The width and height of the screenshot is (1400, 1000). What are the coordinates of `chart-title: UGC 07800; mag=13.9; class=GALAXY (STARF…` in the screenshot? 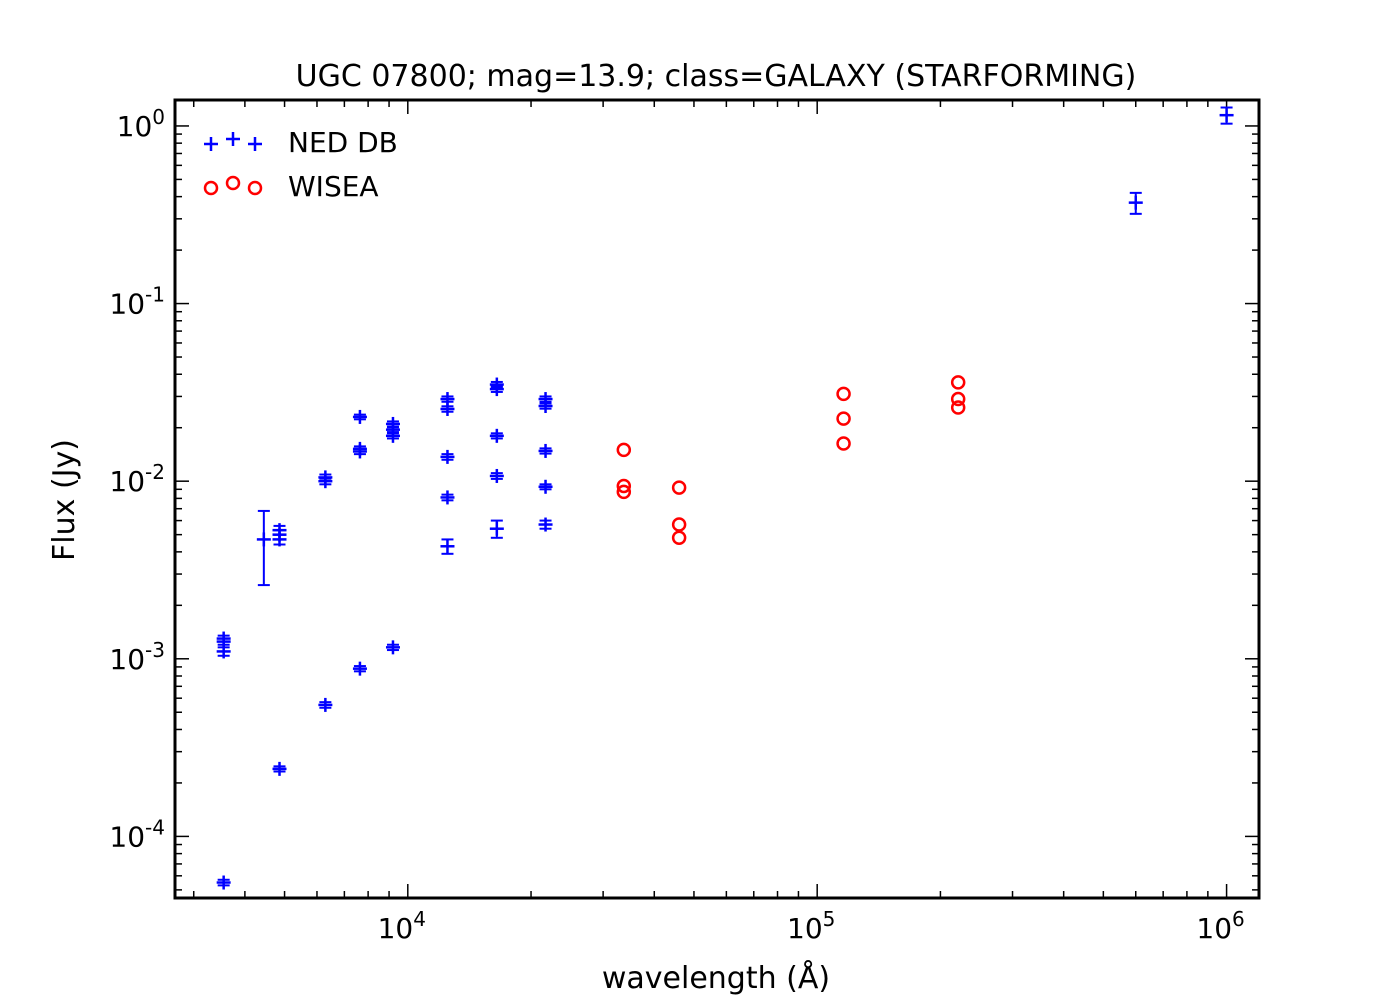 It's located at (716, 76).